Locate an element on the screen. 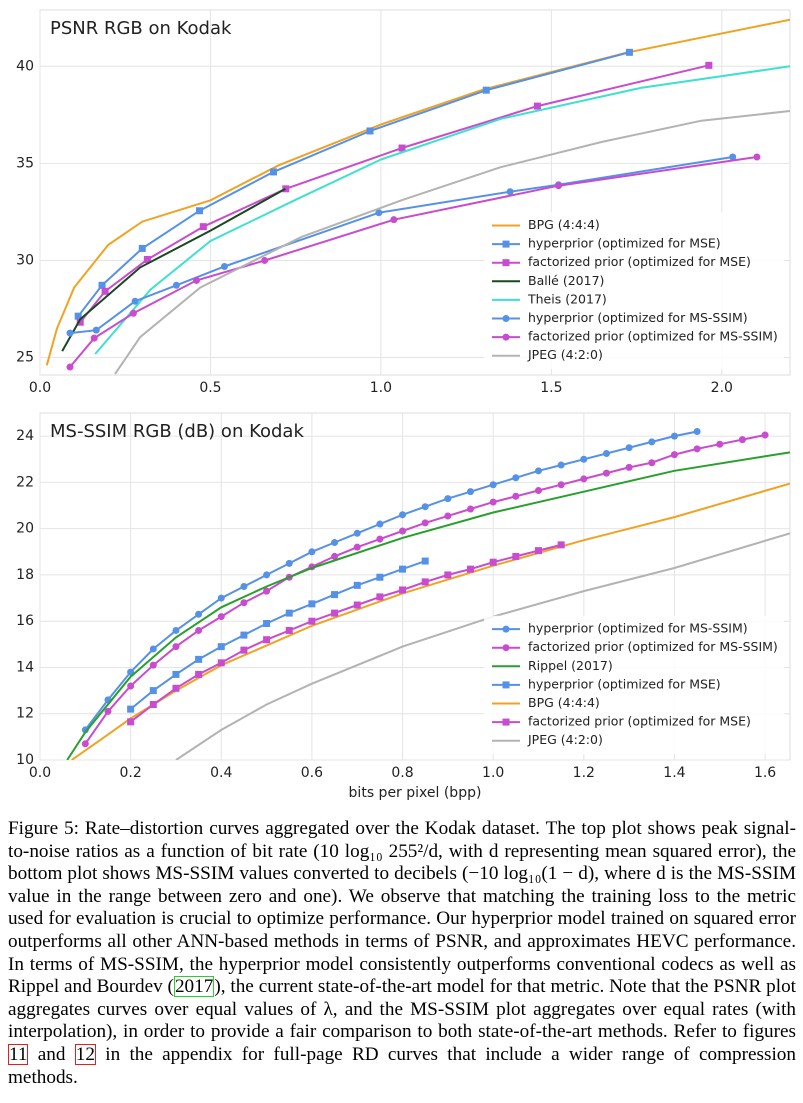 The height and width of the screenshot is (1103, 803). x-tick-label: 1.5 is located at coordinates (551, 388).